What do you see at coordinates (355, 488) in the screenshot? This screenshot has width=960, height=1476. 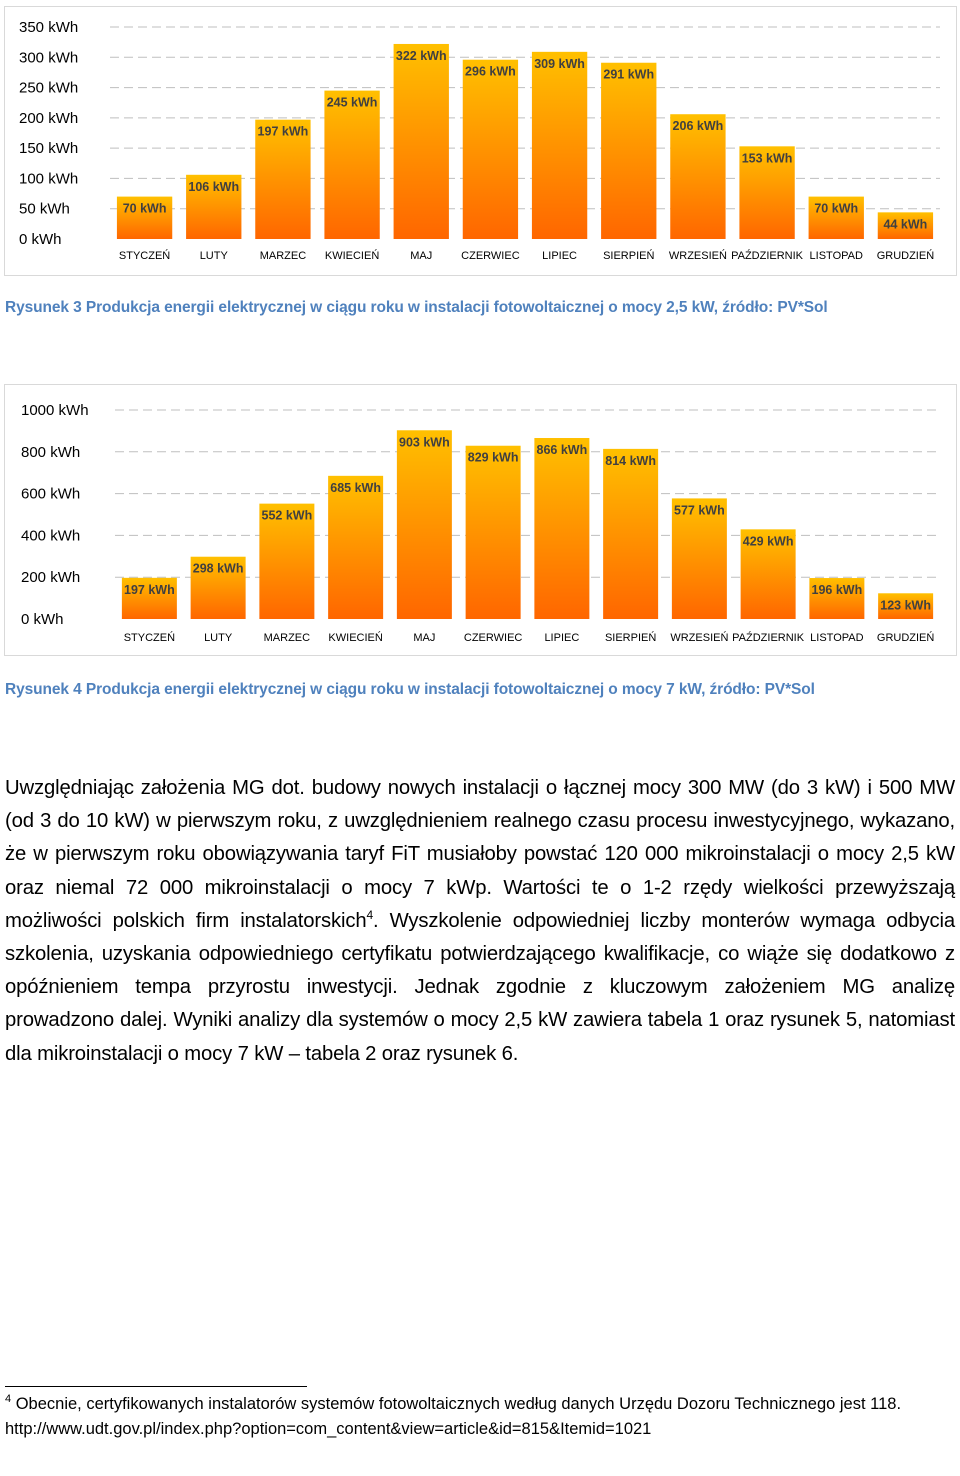 I see `bar-data-label: 685 kWh` at bounding box center [355, 488].